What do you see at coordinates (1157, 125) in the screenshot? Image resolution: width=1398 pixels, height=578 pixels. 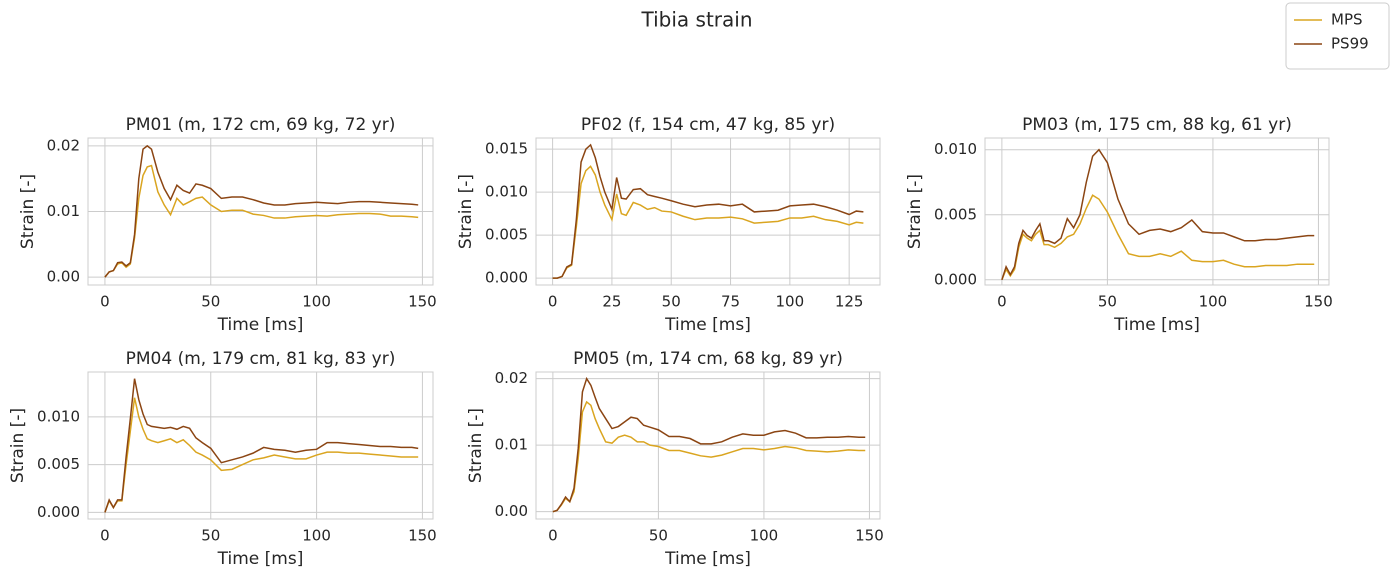 I see `panel-title: PM03 (m, 175 cm, 88 kg, 61 yr)` at bounding box center [1157, 125].